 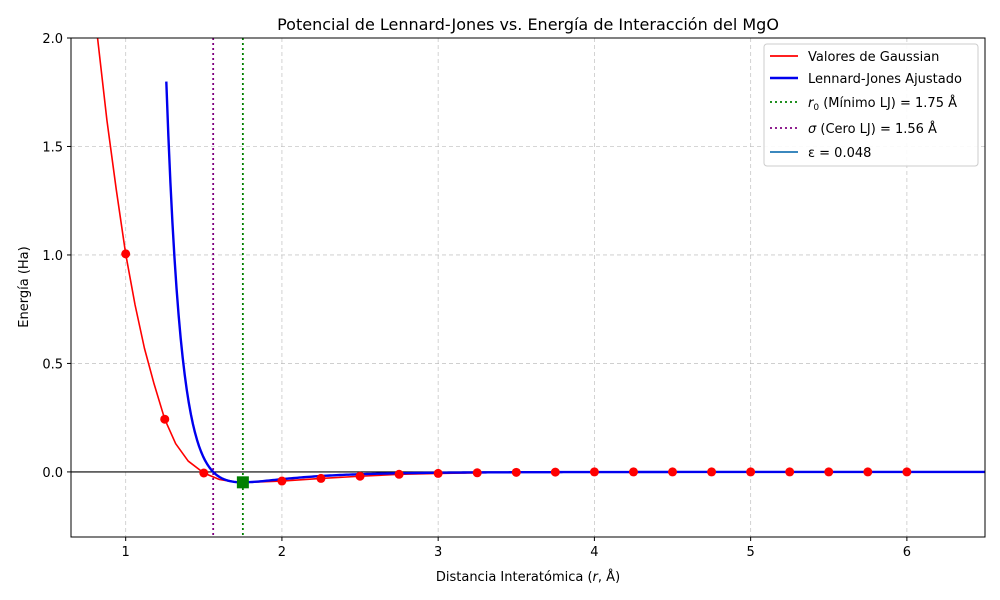 I want to click on legend-label-lj: Lennard-Jones Ajustado, so click(x=885, y=79).